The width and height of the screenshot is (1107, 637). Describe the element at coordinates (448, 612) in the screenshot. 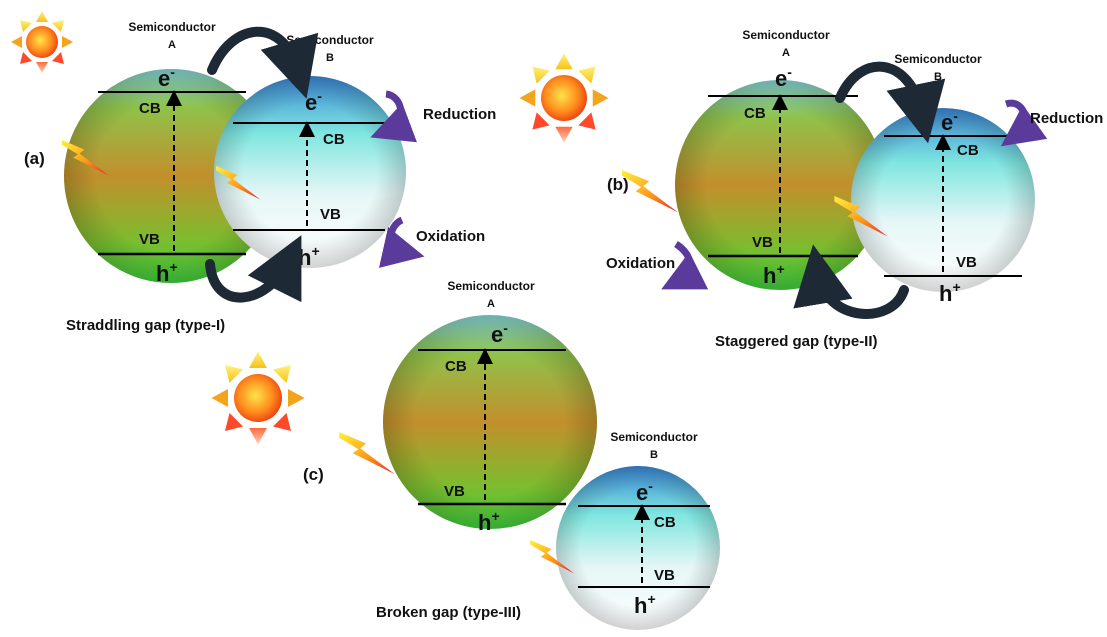

I see `caption: Broken gap (type-III)` at that location.